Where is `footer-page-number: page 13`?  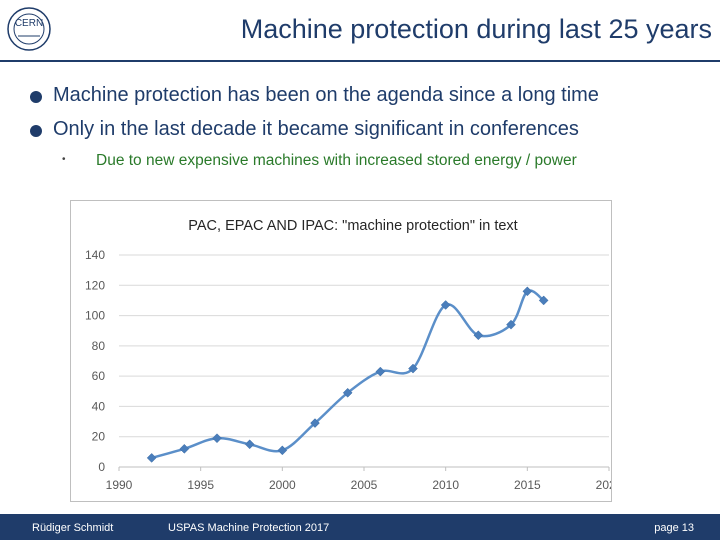
footer-page-number: page 13 is located at coordinates (674, 528).